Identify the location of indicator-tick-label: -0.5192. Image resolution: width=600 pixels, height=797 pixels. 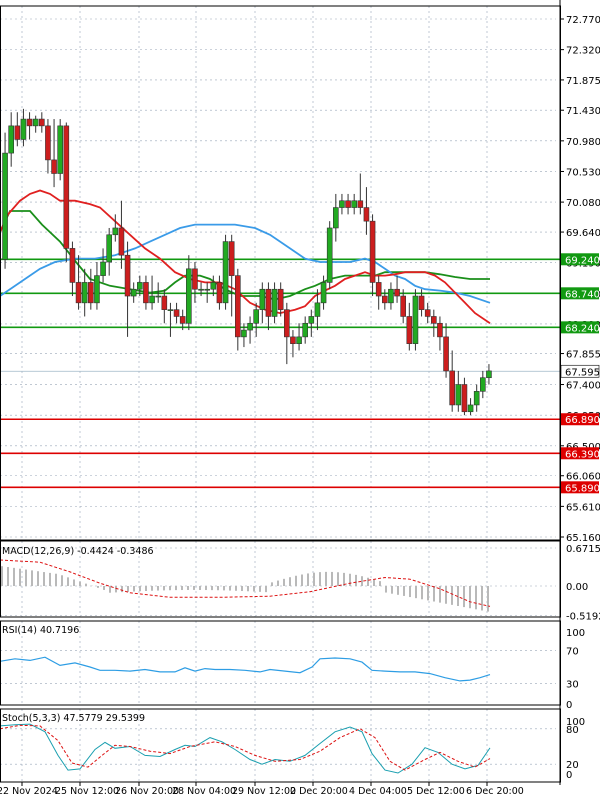
(583, 616).